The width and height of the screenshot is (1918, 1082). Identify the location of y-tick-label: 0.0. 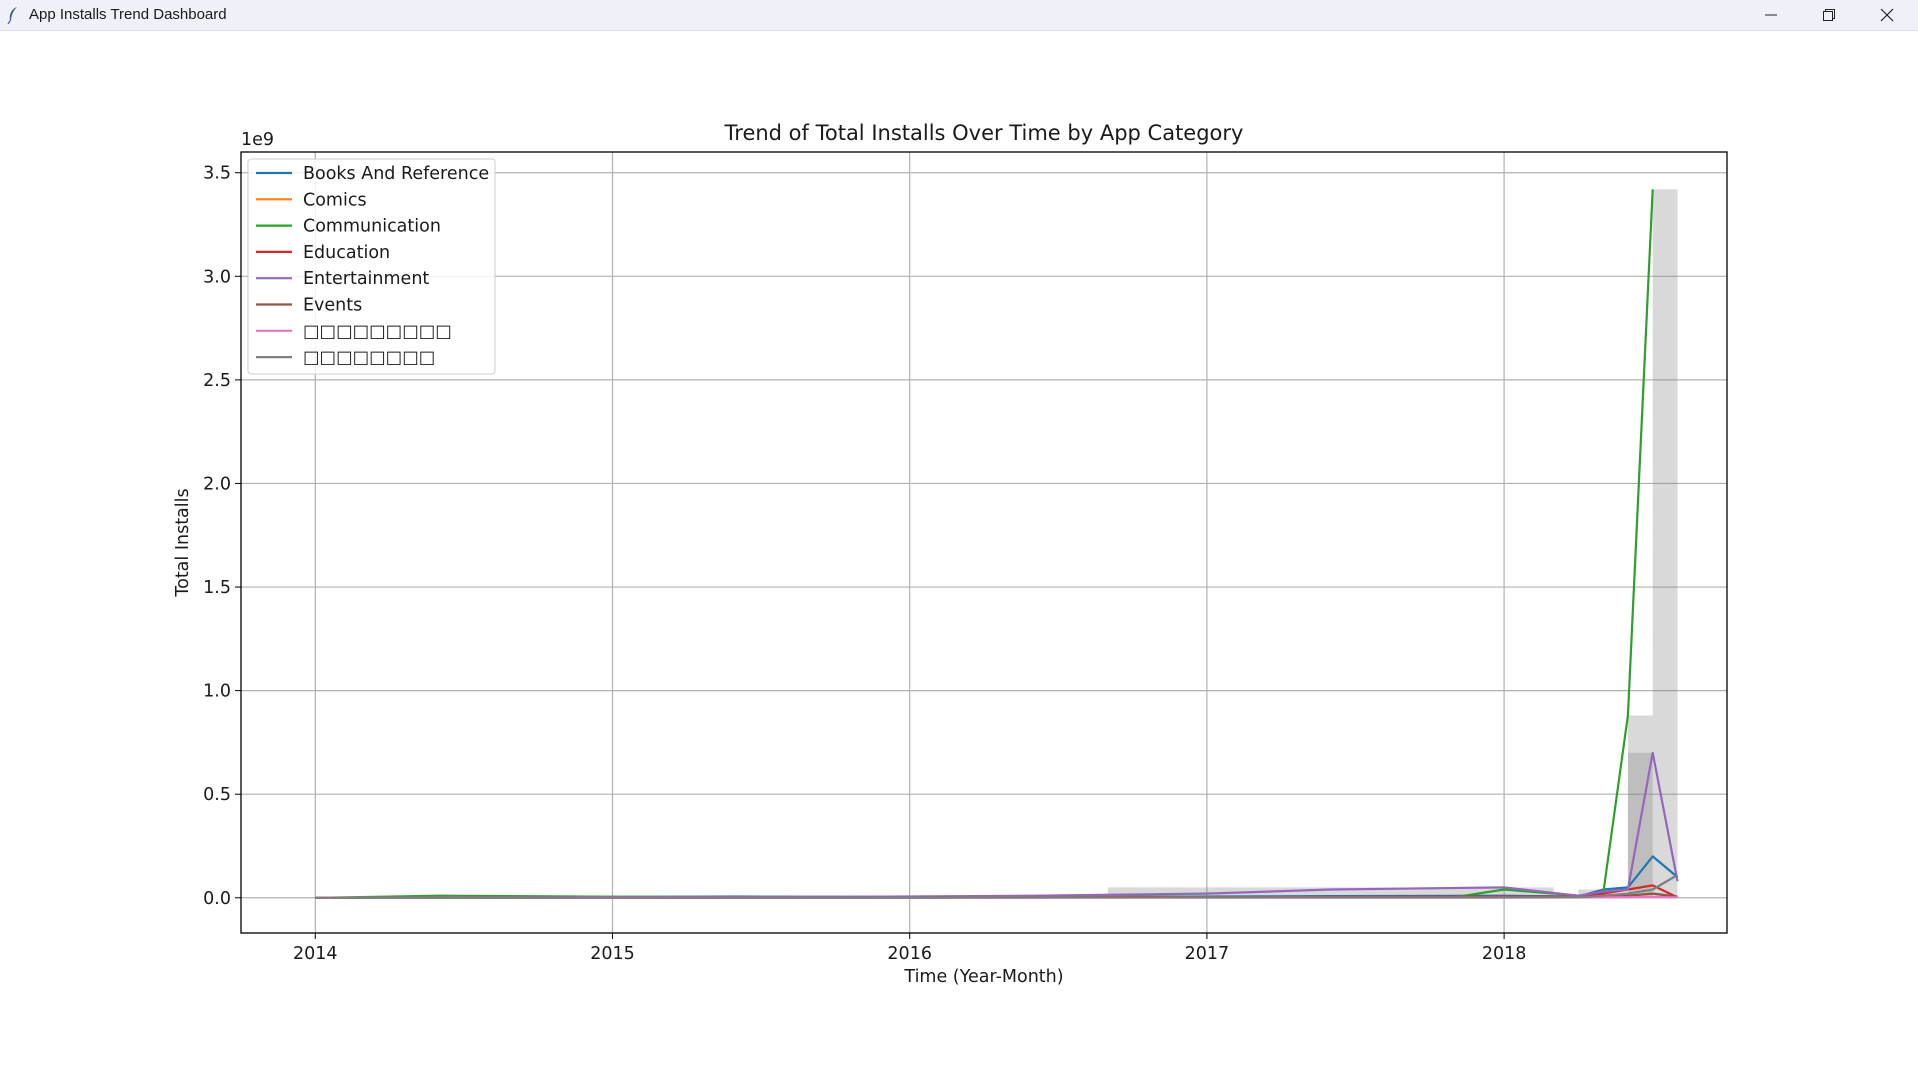
(217, 899).